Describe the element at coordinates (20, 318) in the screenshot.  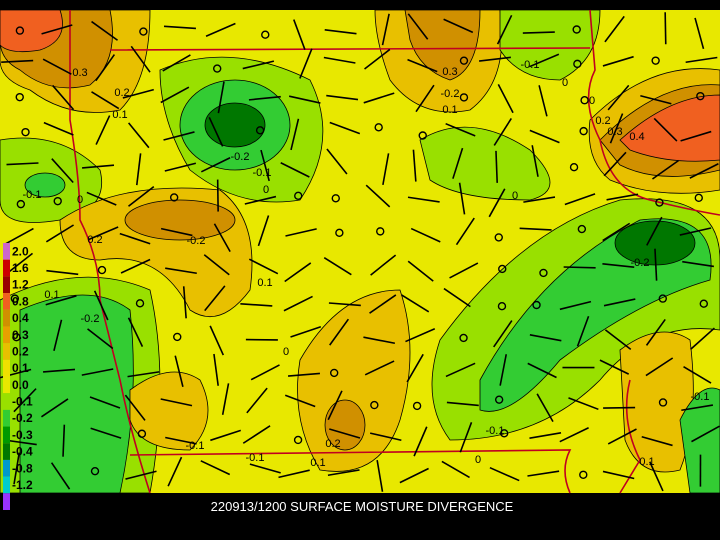
I see `scale-label: 0.4` at that location.